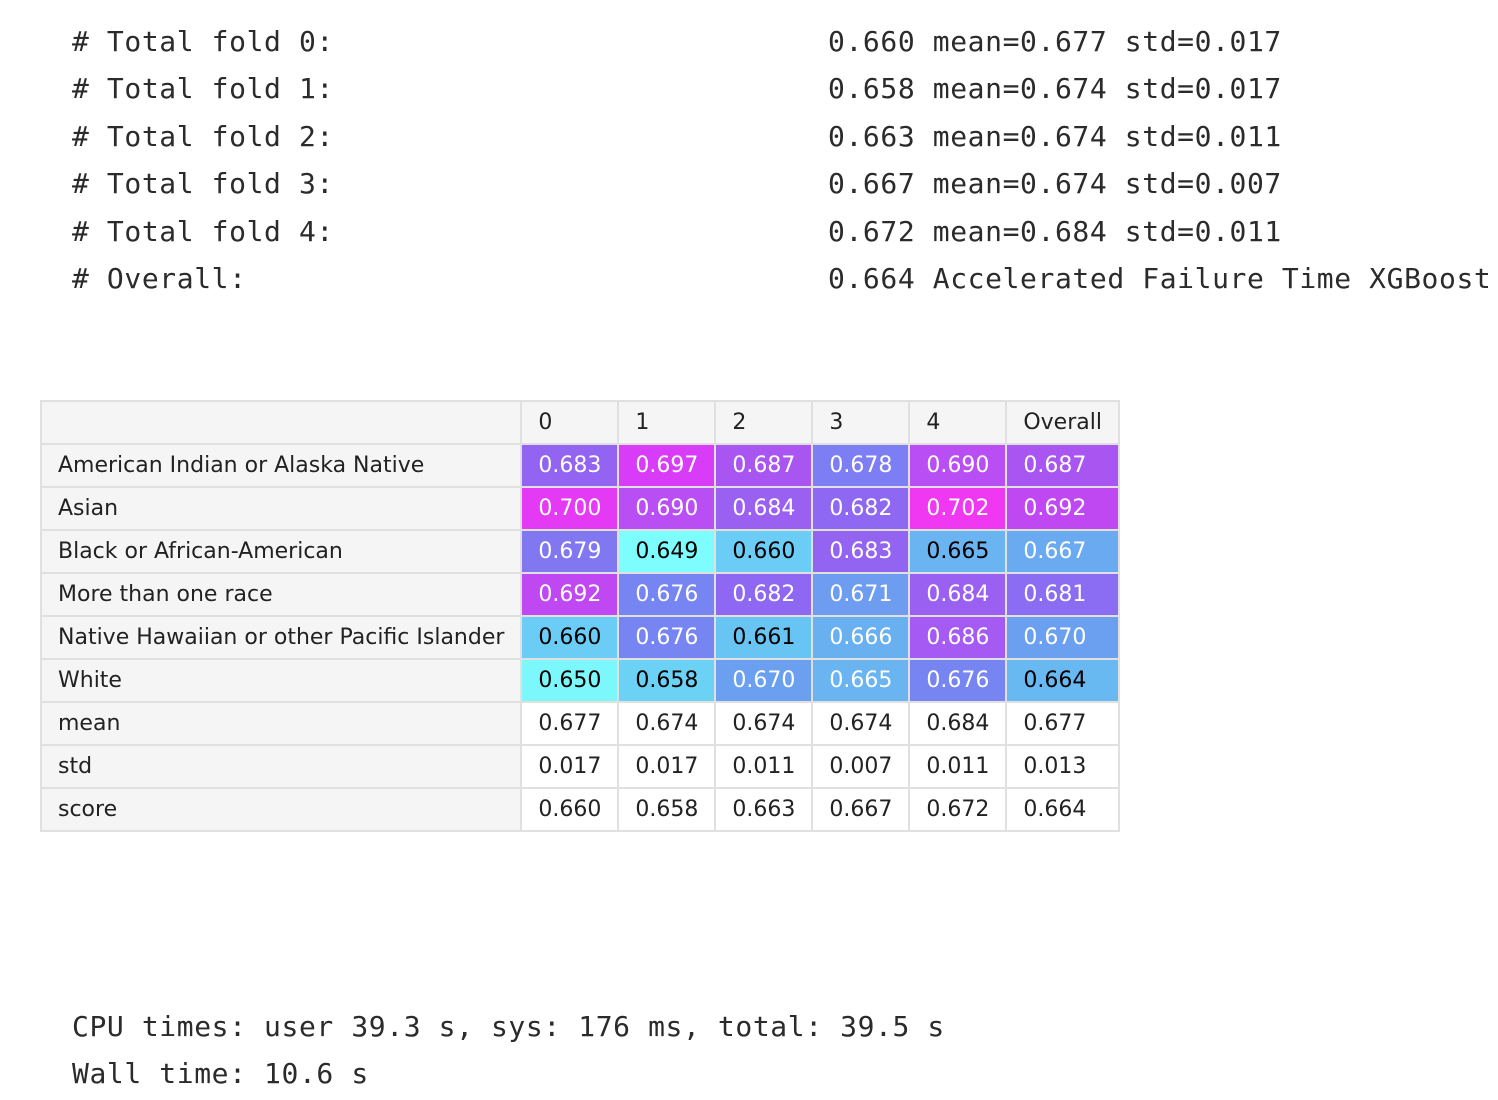 The image size is (1498, 1100). Describe the element at coordinates (1055, 231) in the screenshot. I see `log-line-value: 0.672 mean=0.684 std=0.011` at that location.